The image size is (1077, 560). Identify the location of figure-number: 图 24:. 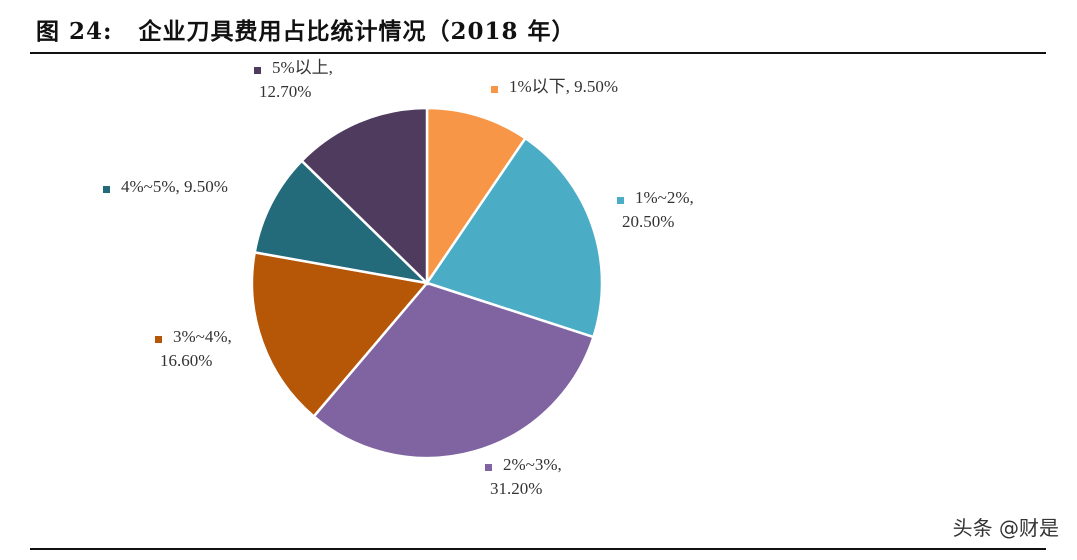
(74, 31).